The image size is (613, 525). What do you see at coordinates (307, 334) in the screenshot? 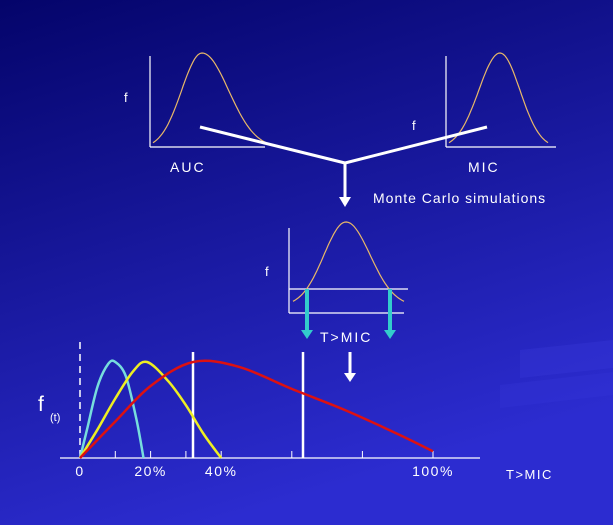
I see `threshold-arrowhead-left` at bounding box center [307, 334].